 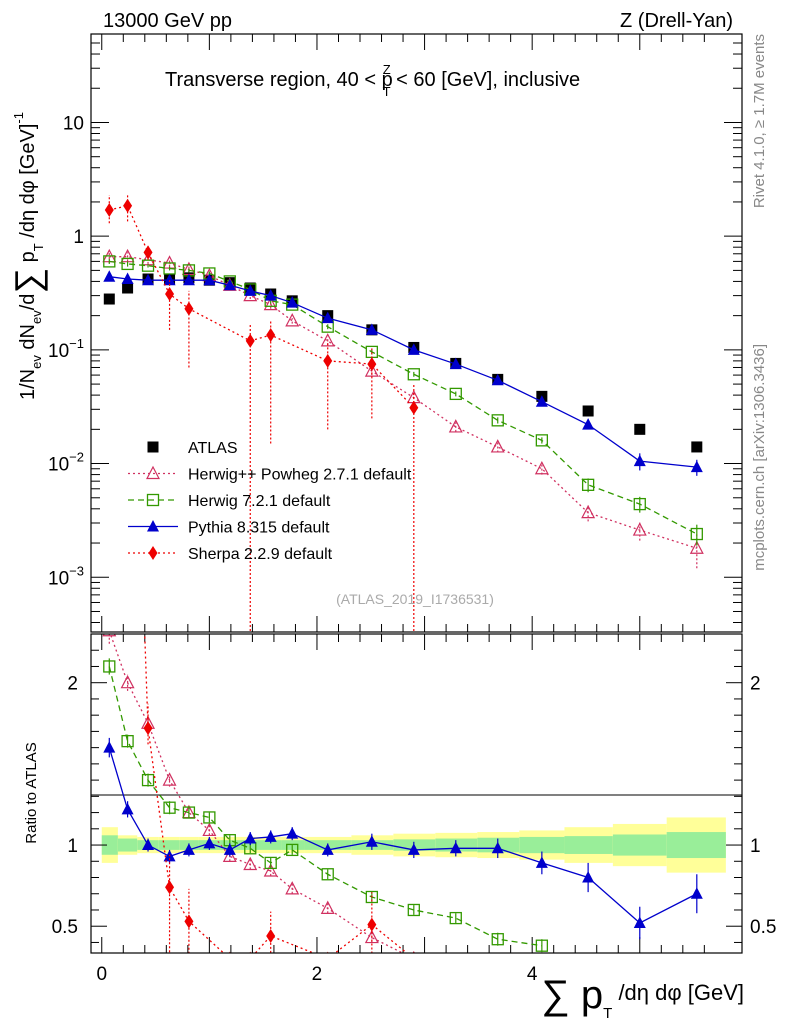 I want to click on mcplots-label: mcplots.cern.ch [arXiv:1306.3436], so click(x=759, y=457).